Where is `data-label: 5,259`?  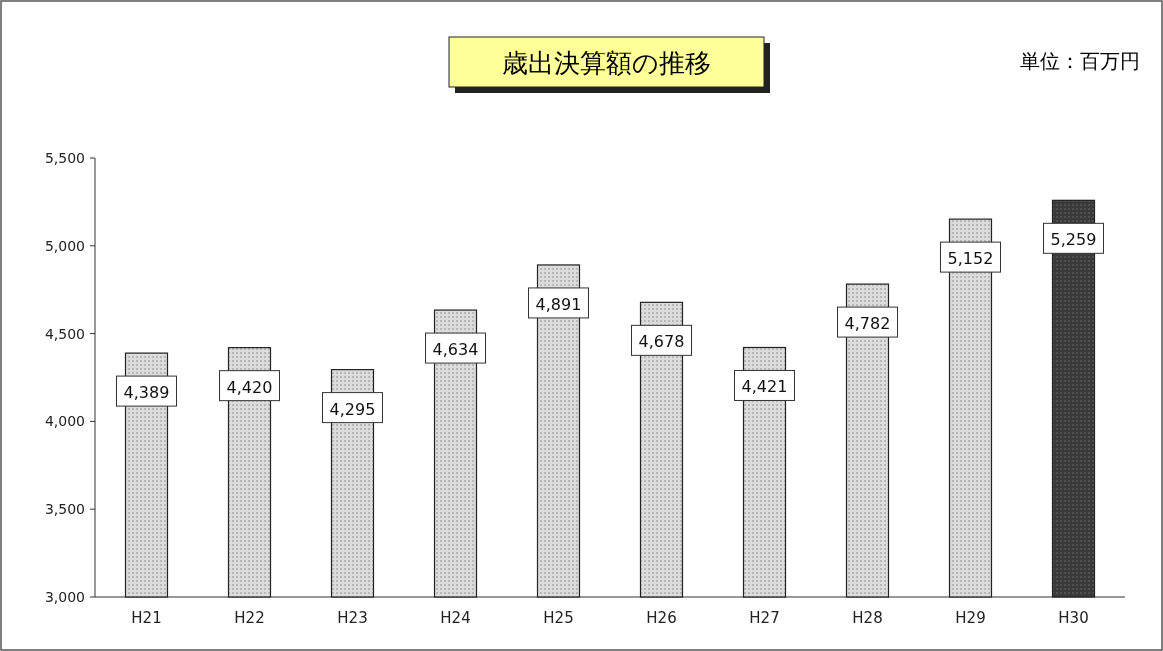 data-label: 5,259 is located at coordinates (1073, 240).